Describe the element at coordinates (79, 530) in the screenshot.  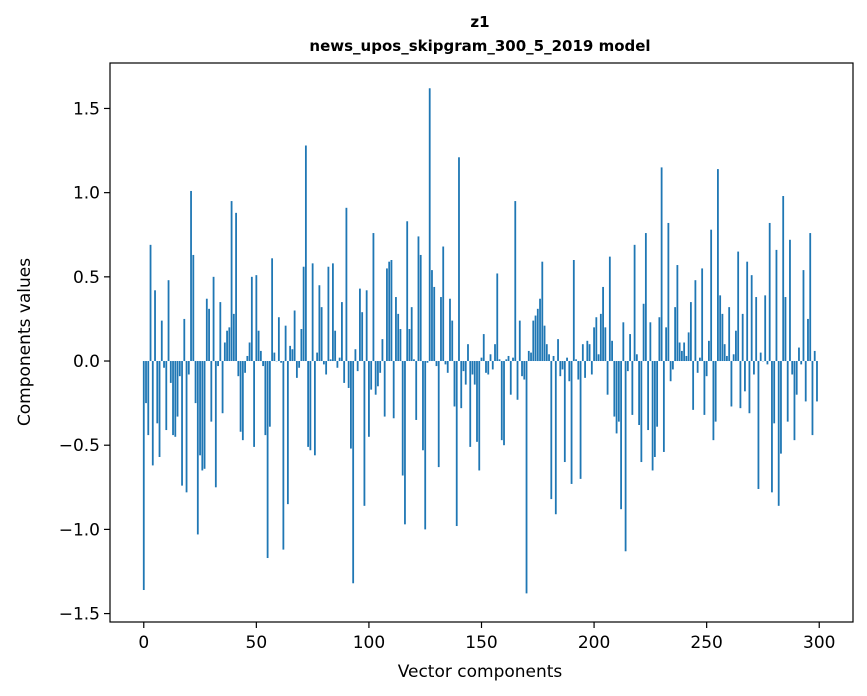
I see `y-tick-label: −1.0` at that location.